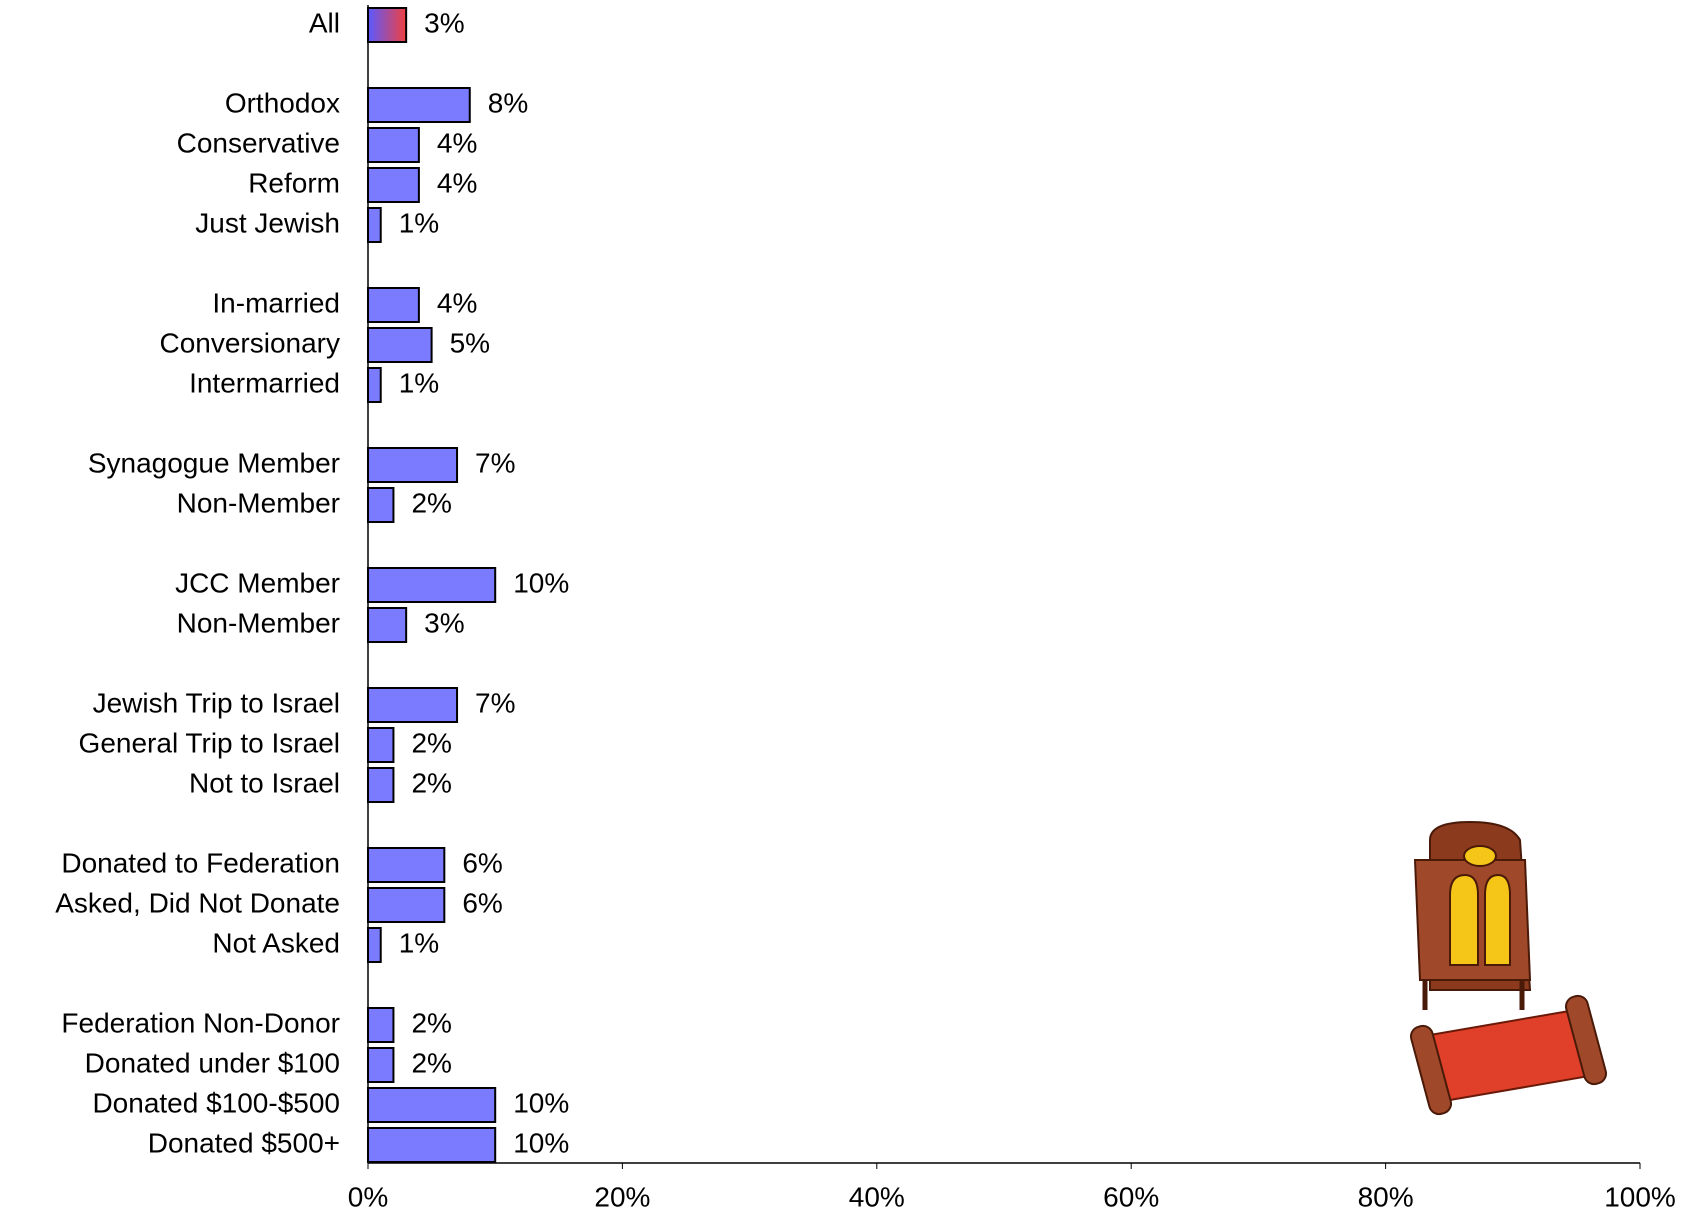 This screenshot has height=1209, width=1684. I want to click on category-label: Orthodox, so click(282, 102).